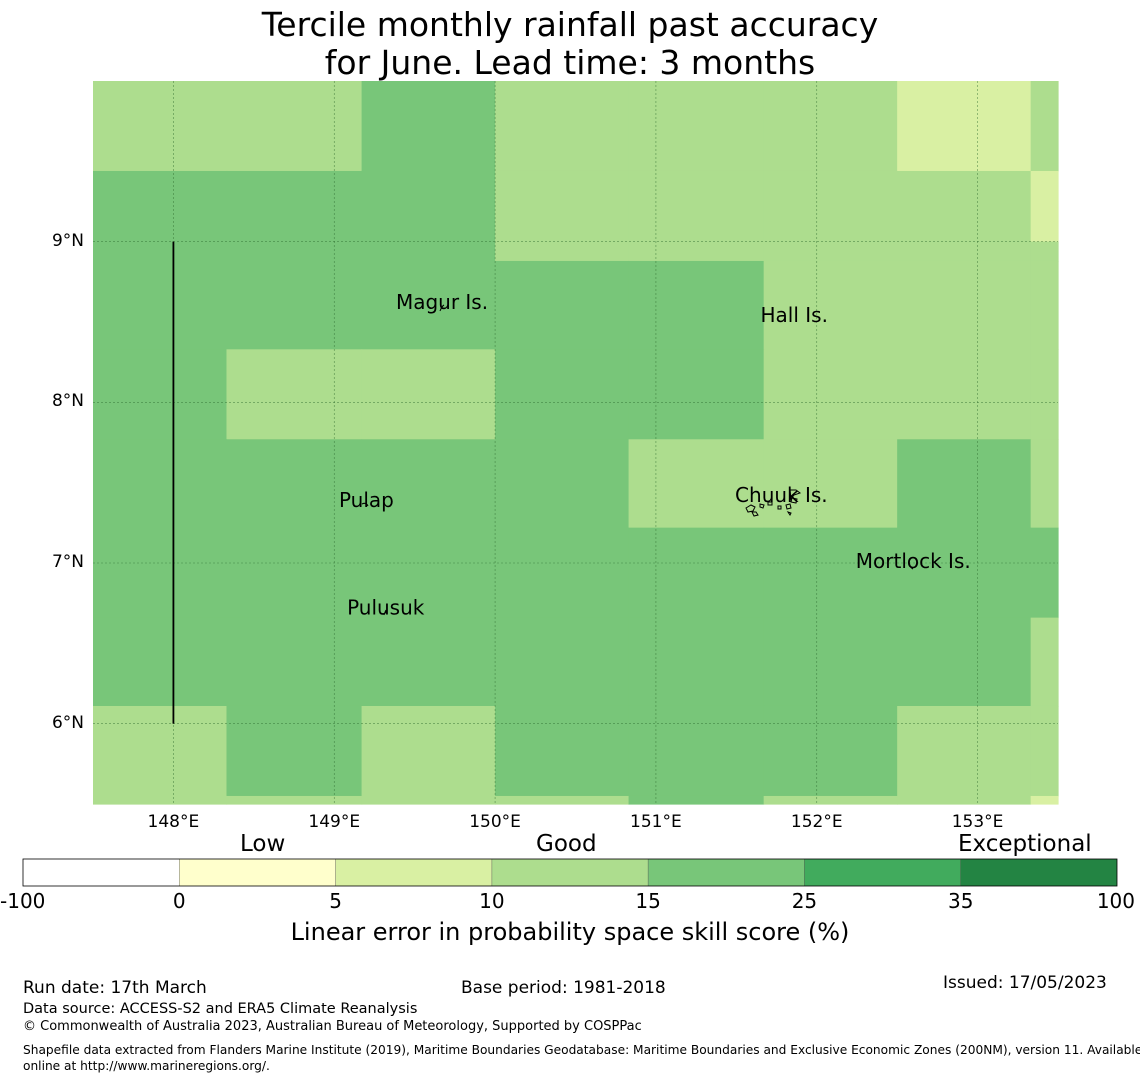 The width and height of the screenshot is (1140, 1080). I want to click on place-label: Hall Is., so click(794, 315).